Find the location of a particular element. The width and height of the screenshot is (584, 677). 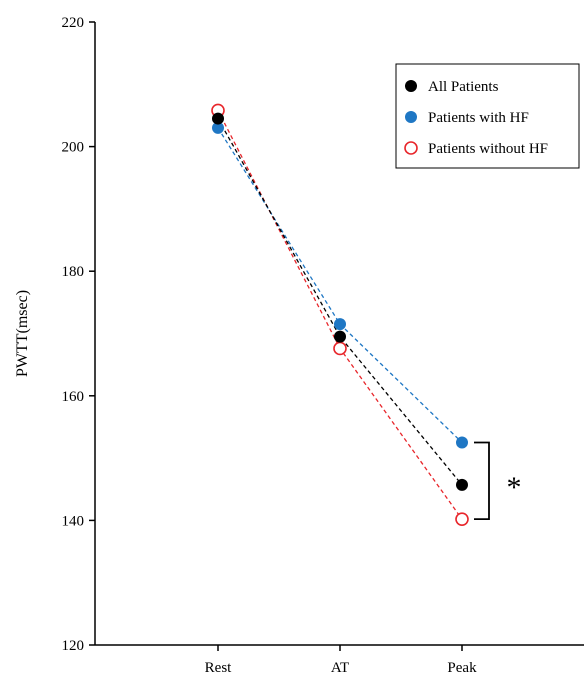

legend-entry-label: All Patients is located at coordinates (463, 87).